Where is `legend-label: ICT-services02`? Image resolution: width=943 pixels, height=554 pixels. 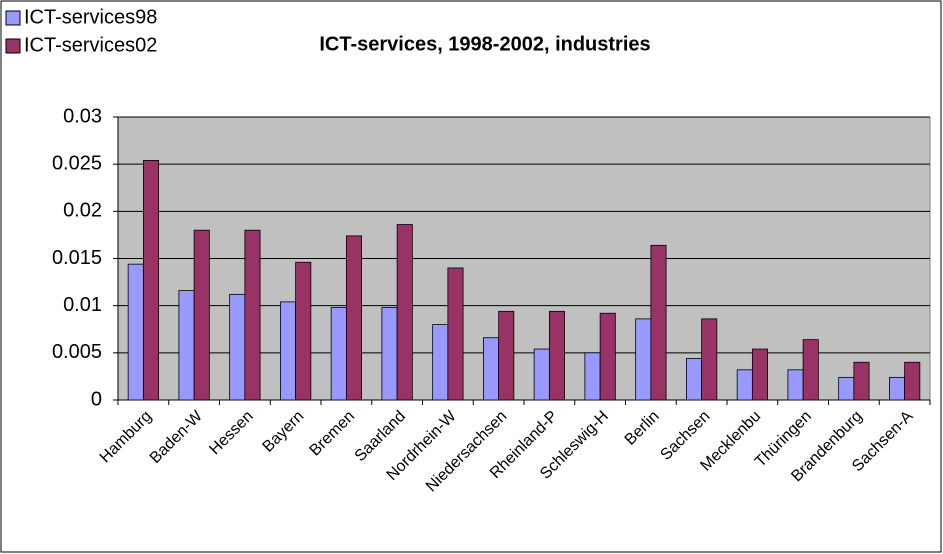 legend-label: ICT-services02 is located at coordinates (90, 45).